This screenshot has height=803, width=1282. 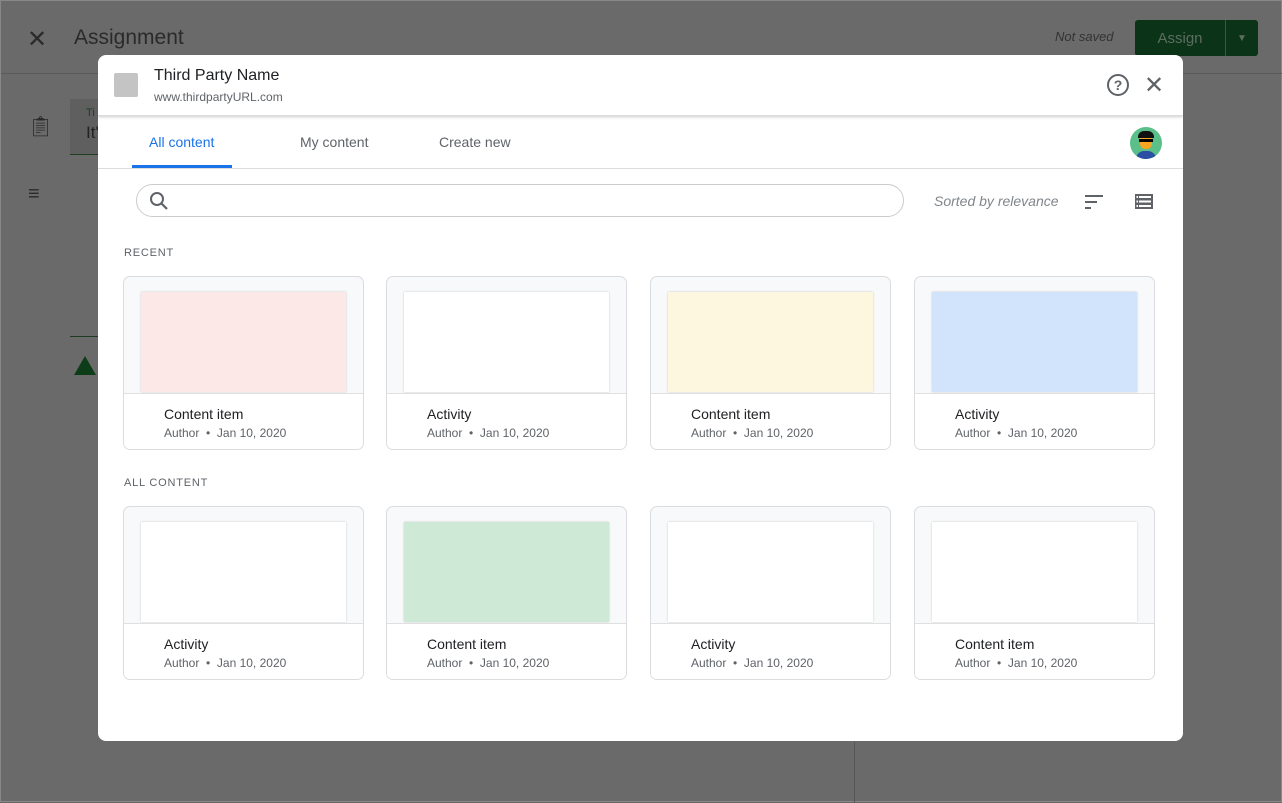 I want to click on sort-label: Sorted by relevance, so click(x=996, y=201).